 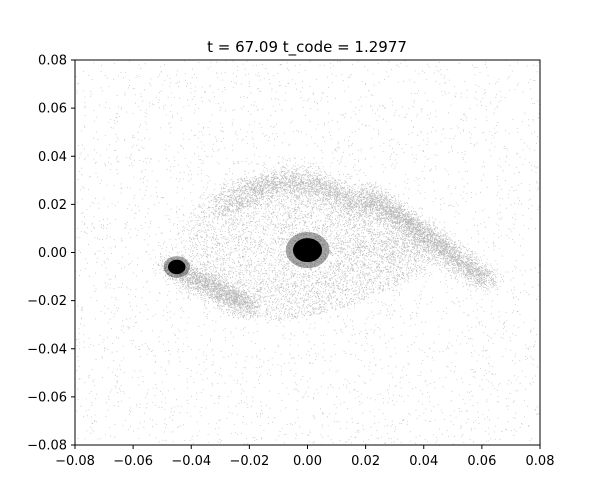 I want to click on x-axis: −0.08 −0.06 −0.04 −0.02 0.00 0.02 0.04 0.06 0.08, so click(x=304, y=457).